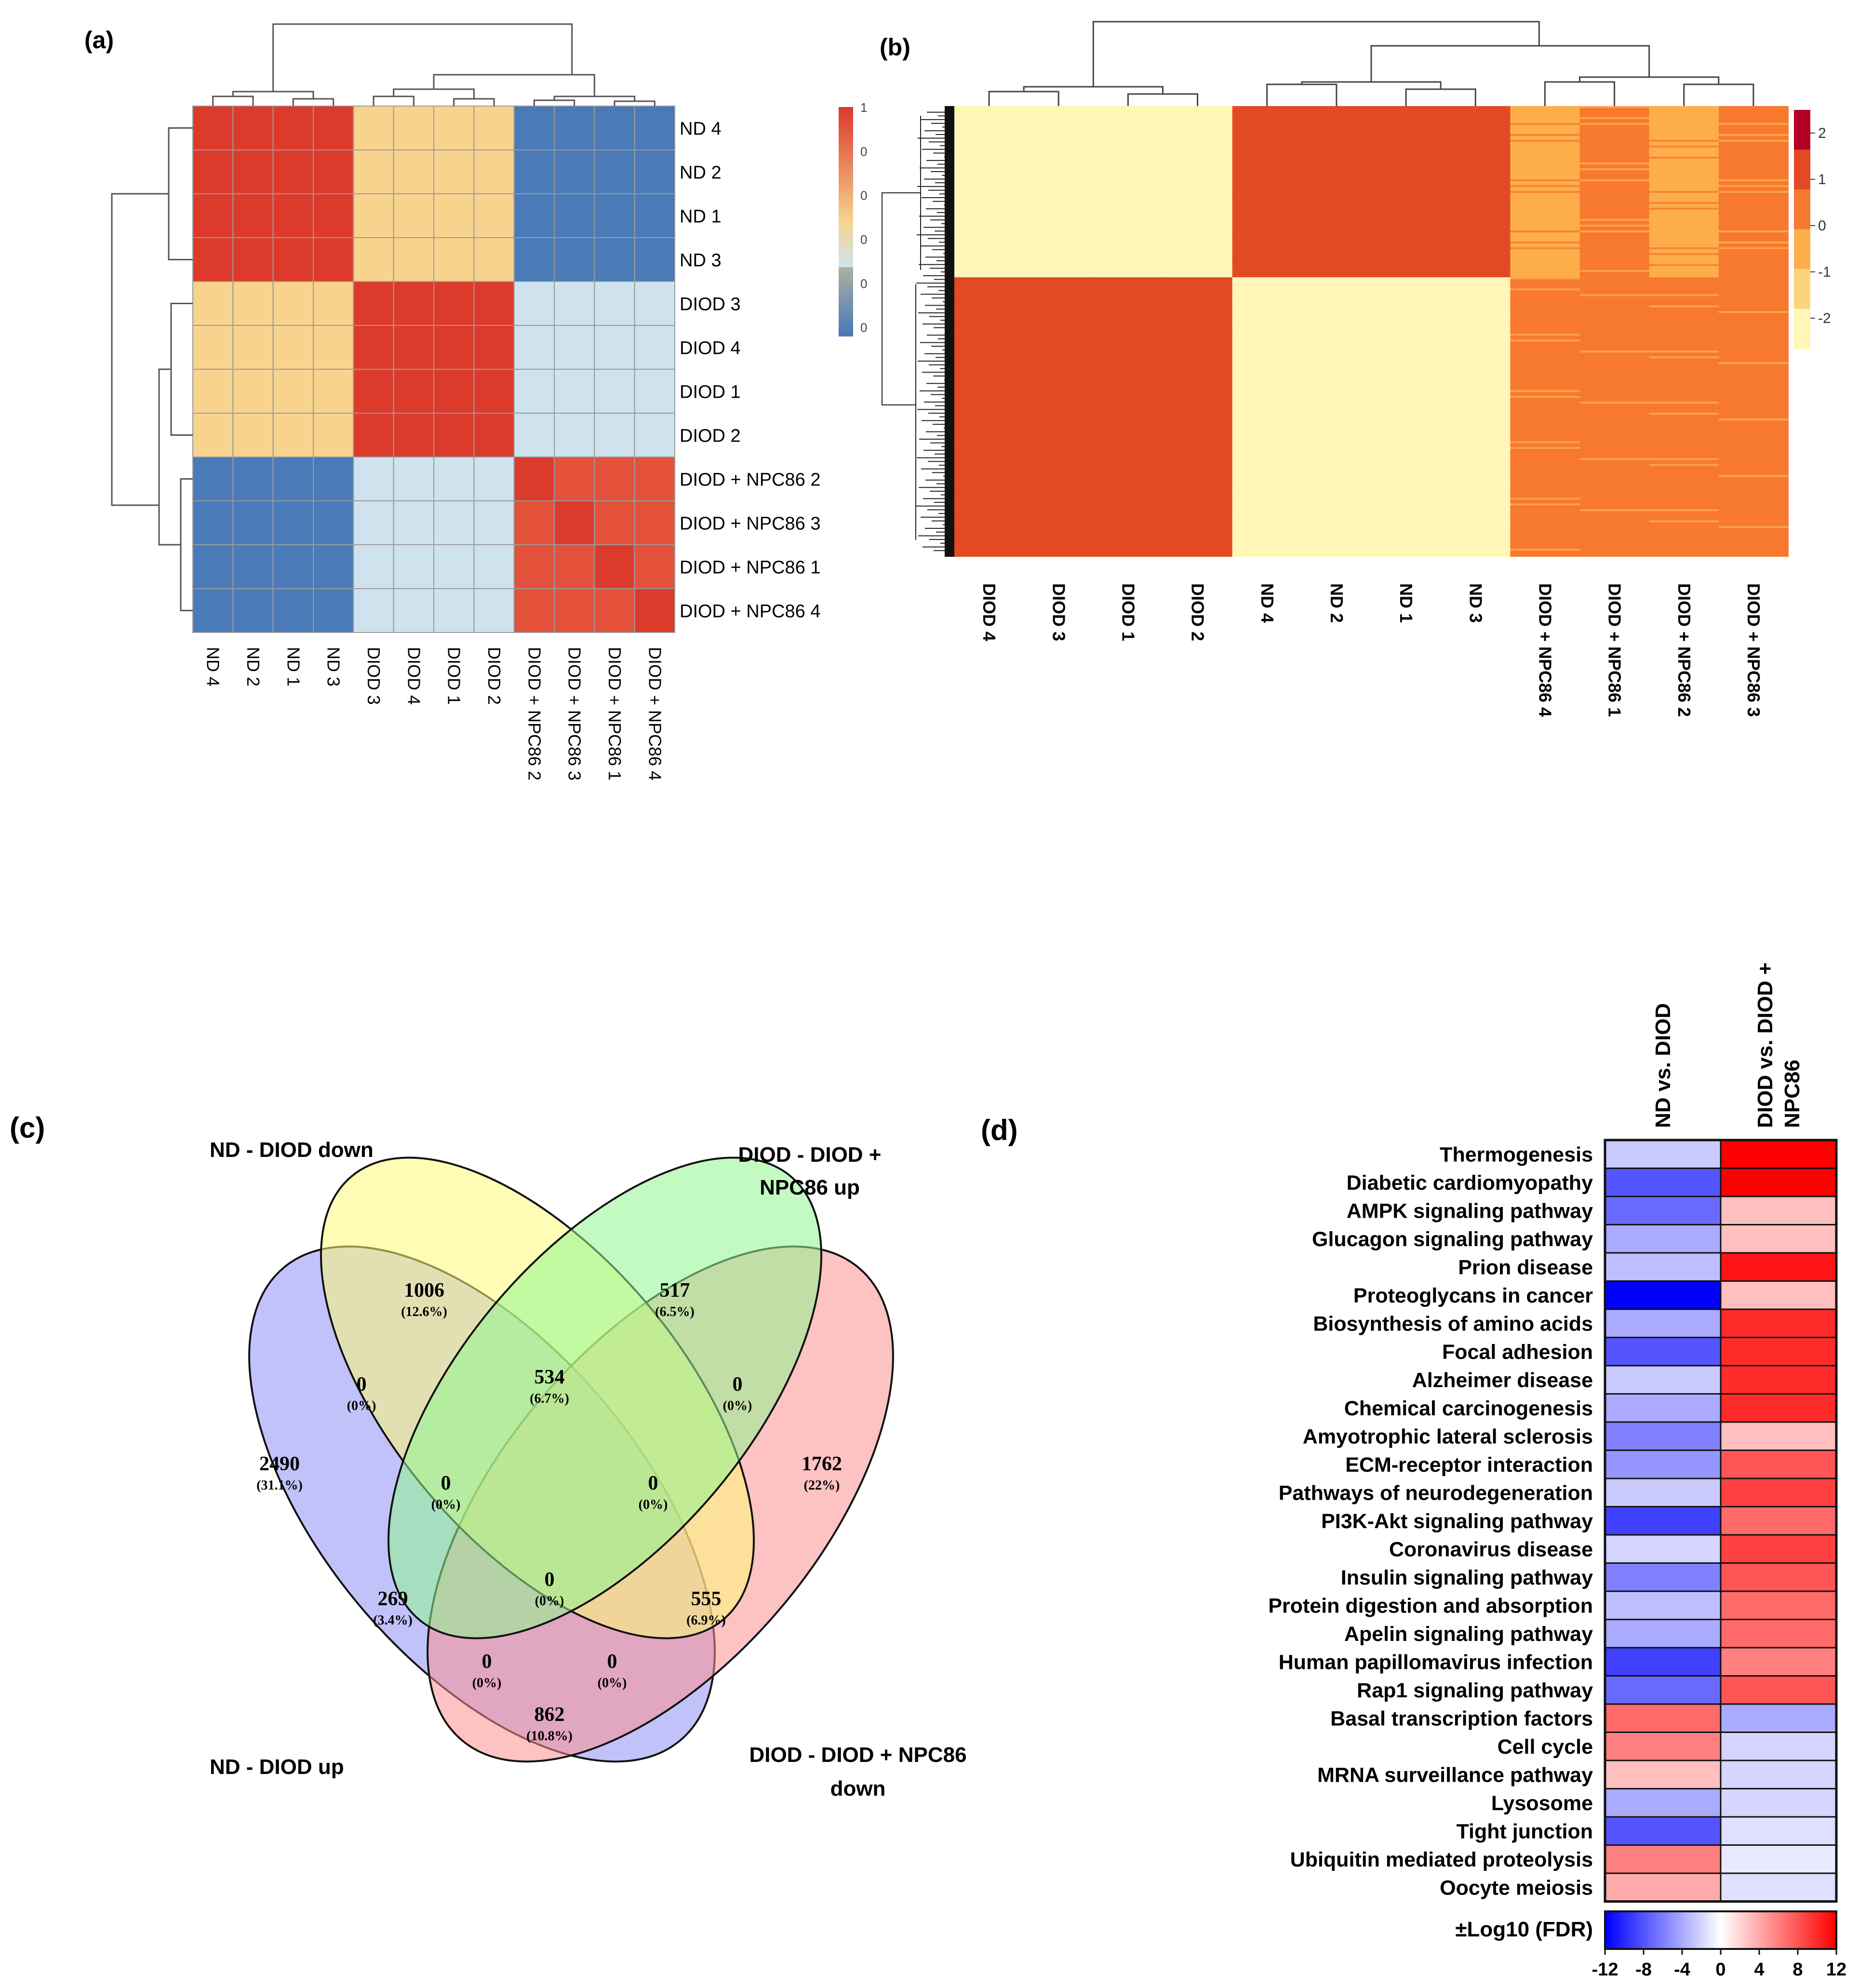 The image size is (1859, 1988). I want to click on venn-region-count: 1006, so click(424, 1290).